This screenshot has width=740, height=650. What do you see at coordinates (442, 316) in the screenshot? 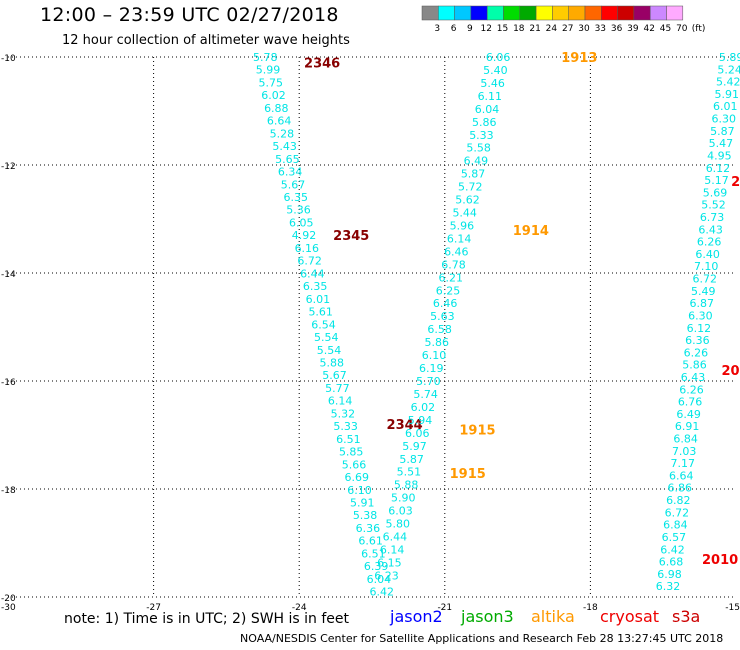
I see `swh-value-altika: 5.63` at bounding box center [442, 316].